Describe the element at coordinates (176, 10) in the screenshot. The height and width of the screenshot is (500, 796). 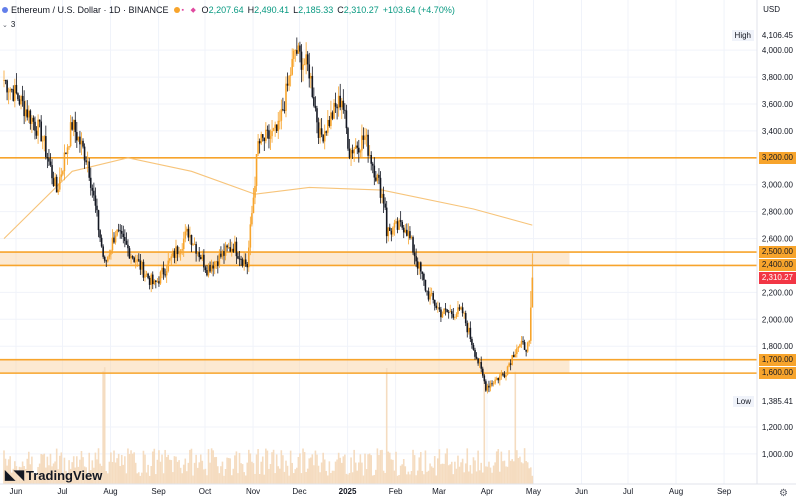
I see `market-status-icon` at that location.